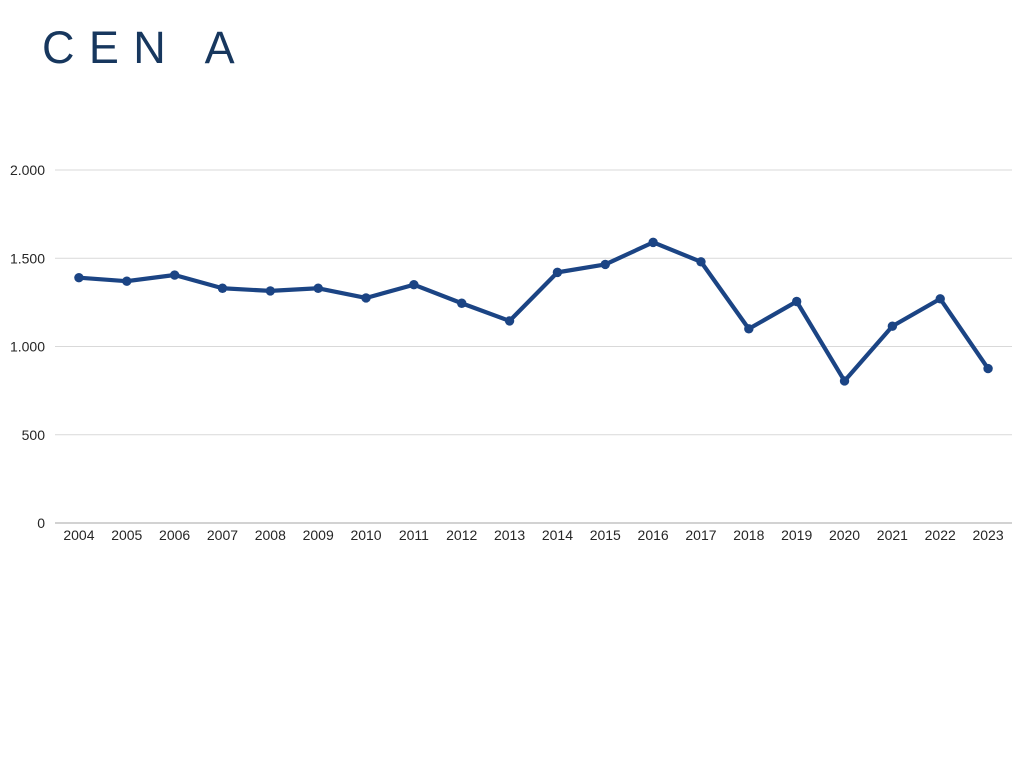 Image resolution: width=1024 pixels, height=768 pixels. Describe the element at coordinates (414, 535) in the screenshot. I see `x-tick-label: 2011` at that location.